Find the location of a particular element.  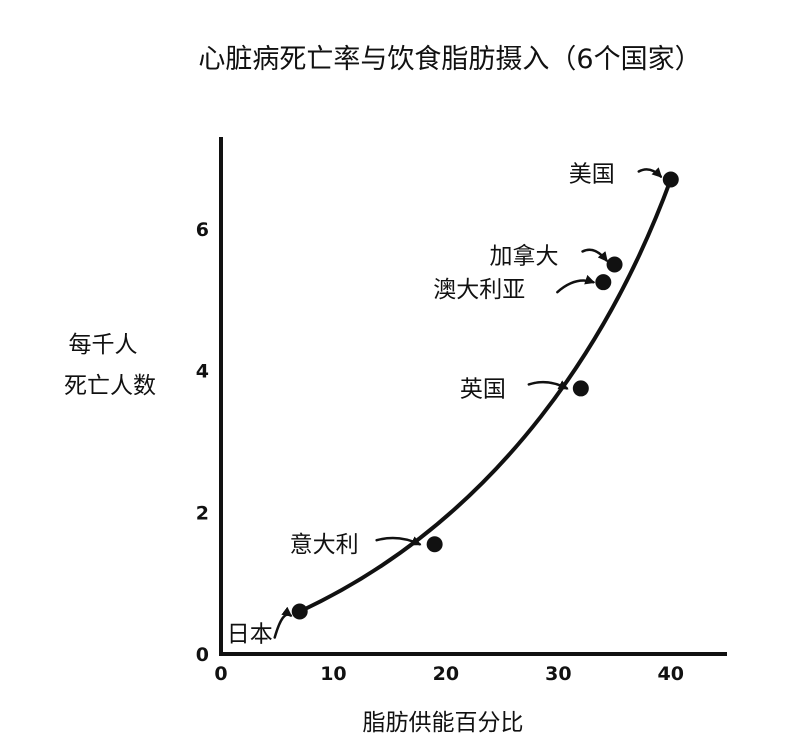

y-tick-label: 4 is located at coordinates (202, 372).